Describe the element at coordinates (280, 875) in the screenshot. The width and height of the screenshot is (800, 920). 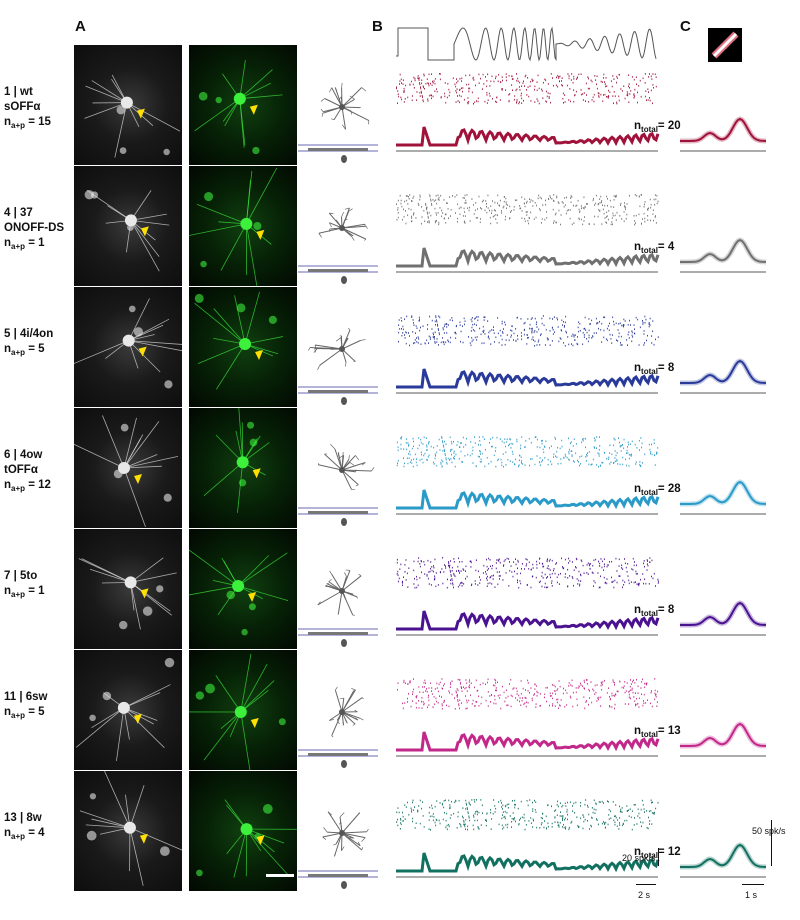
I see `image-scale-bar` at that location.